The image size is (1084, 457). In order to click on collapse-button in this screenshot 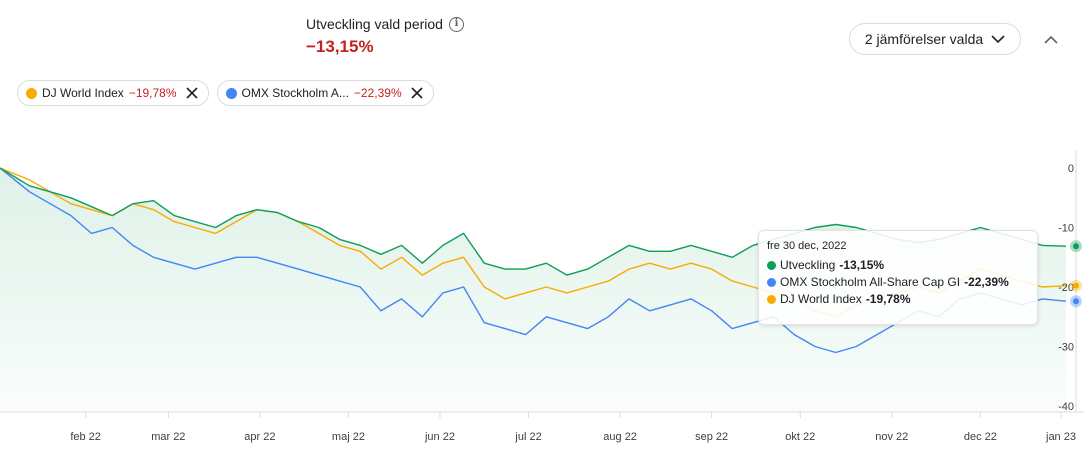, I will do `click(1051, 39)`.